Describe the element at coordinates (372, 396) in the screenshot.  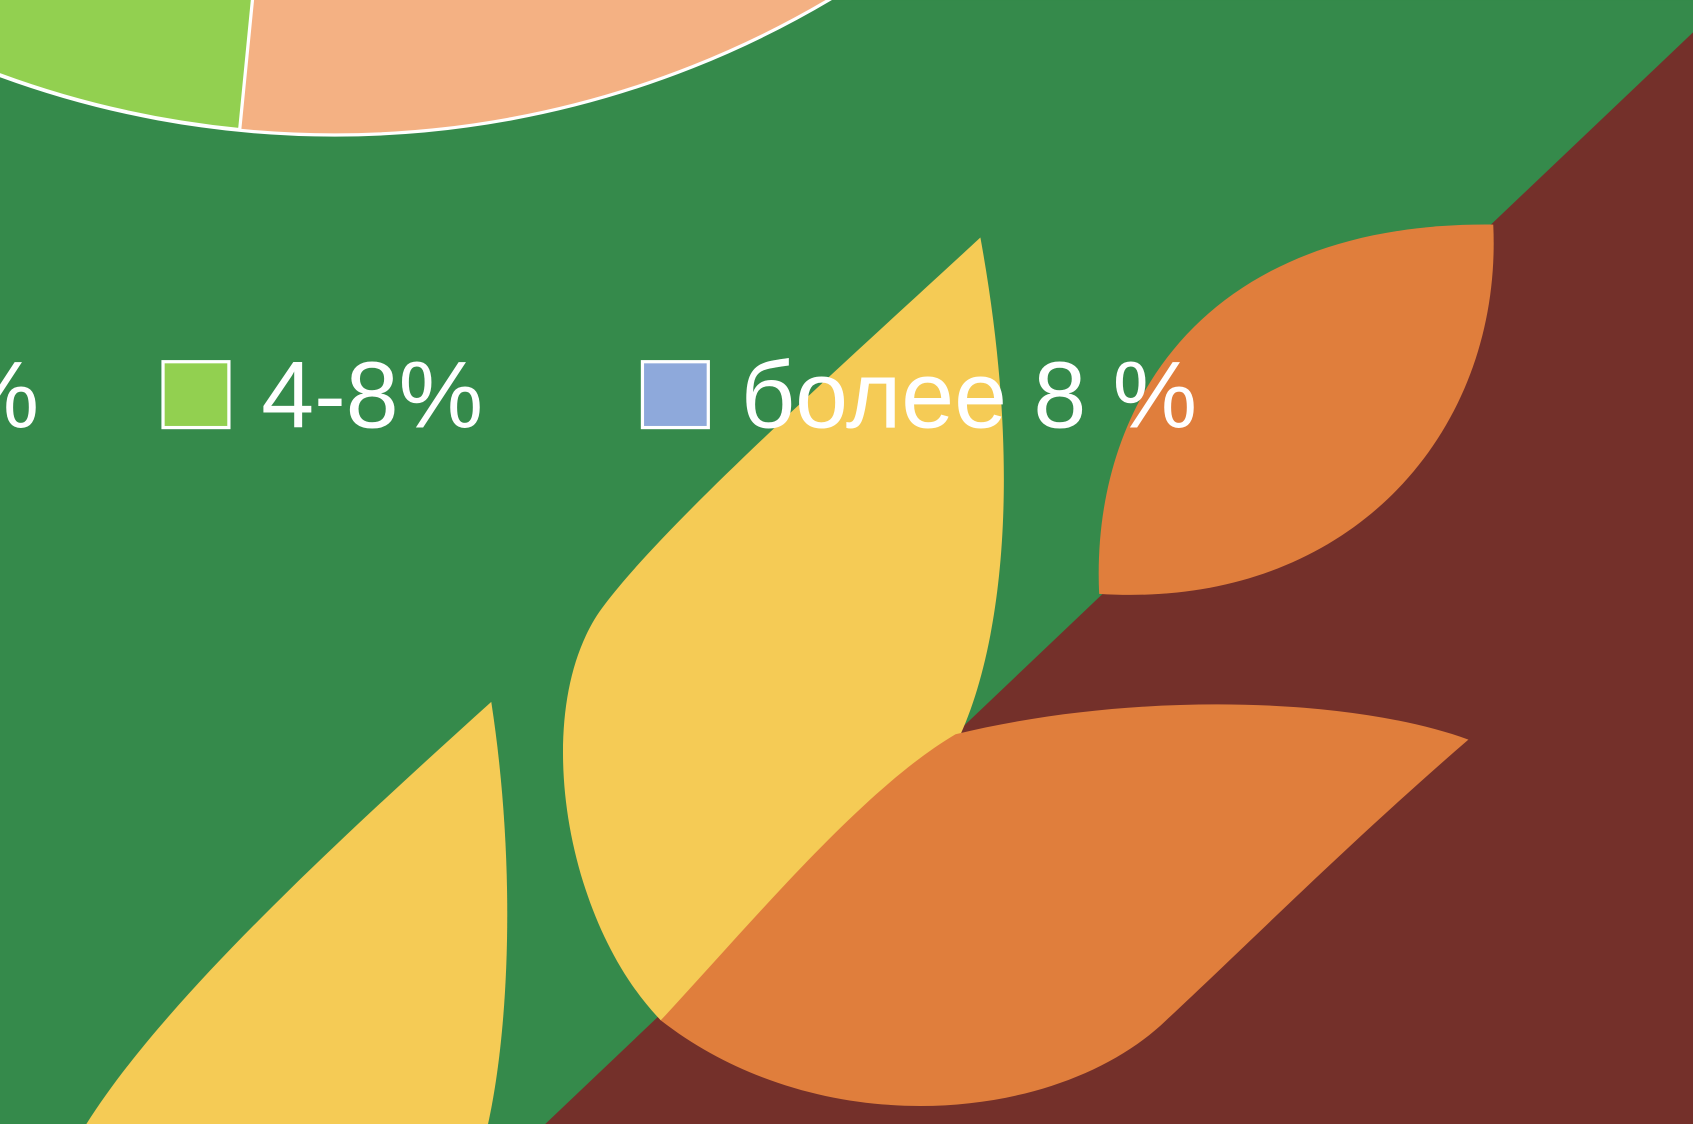
I see `legend-label: 4-8%` at that location.